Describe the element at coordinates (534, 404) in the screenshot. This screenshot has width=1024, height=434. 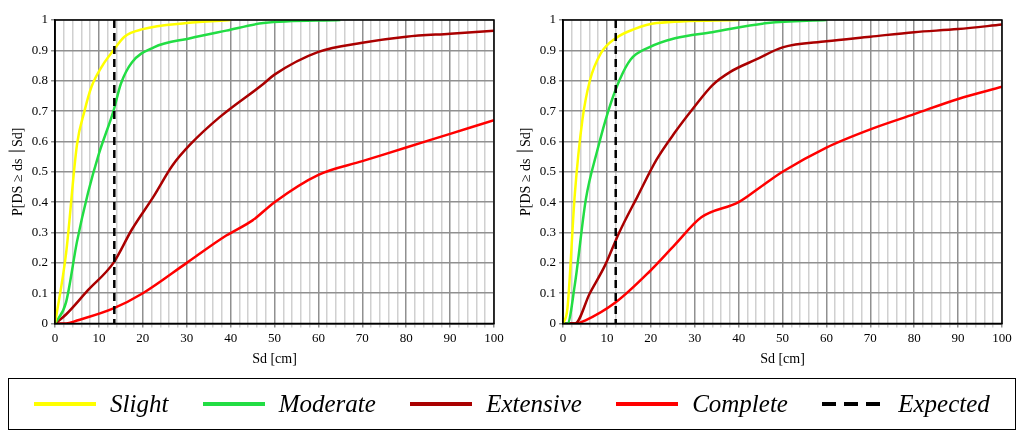
I see `legend-label: Extensive` at that location.